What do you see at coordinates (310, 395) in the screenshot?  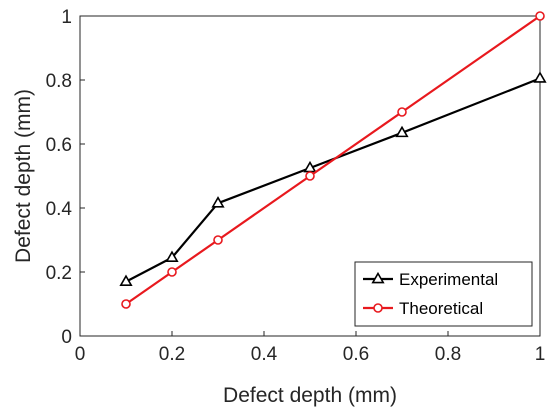 I see `x-axis-title: Defect depth (mm)` at bounding box center [310, 395].